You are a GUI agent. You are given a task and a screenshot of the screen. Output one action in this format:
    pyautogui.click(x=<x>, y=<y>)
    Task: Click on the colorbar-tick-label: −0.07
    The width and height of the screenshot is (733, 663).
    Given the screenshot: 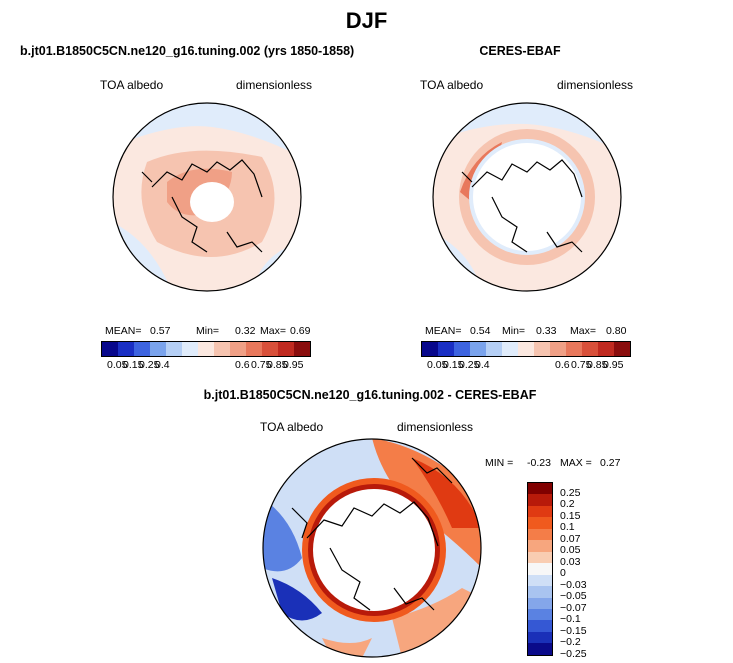 What is the action you would take?
    pyautogui.click(x=573, y=607)
    